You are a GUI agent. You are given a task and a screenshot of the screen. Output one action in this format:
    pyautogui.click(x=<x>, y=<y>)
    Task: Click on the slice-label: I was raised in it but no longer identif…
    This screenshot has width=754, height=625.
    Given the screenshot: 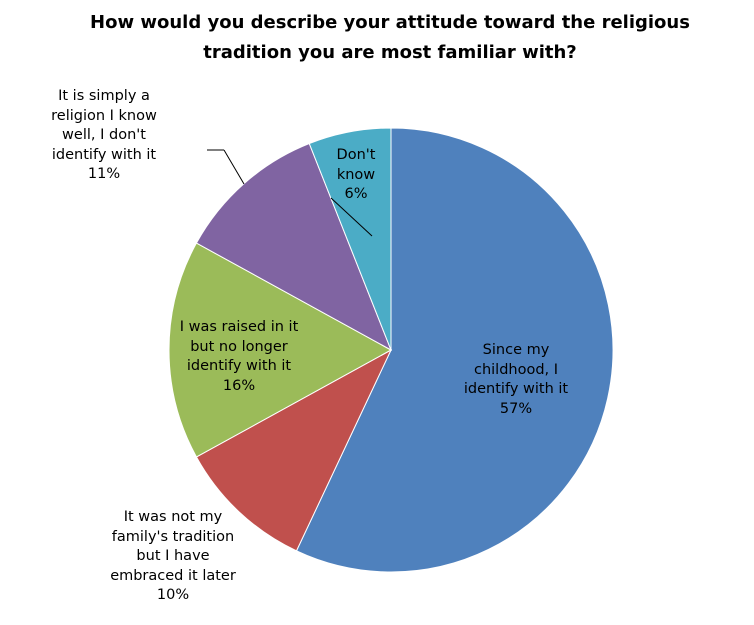 What is the action you would take?
    pyautogui.click(x=239, y=356)
    